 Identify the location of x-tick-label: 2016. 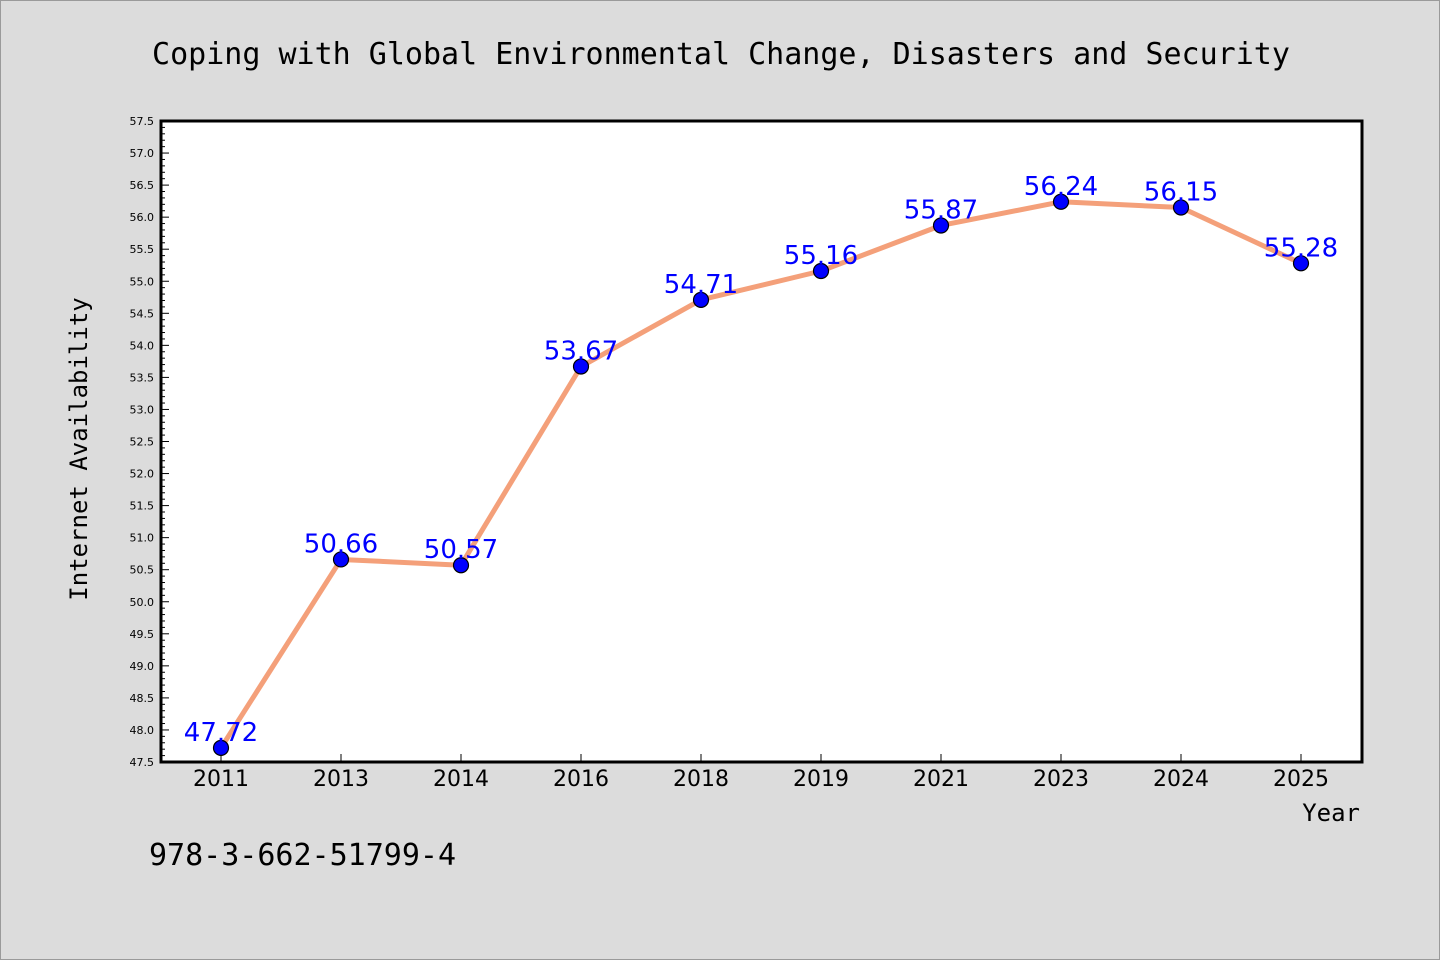
(581, 779).